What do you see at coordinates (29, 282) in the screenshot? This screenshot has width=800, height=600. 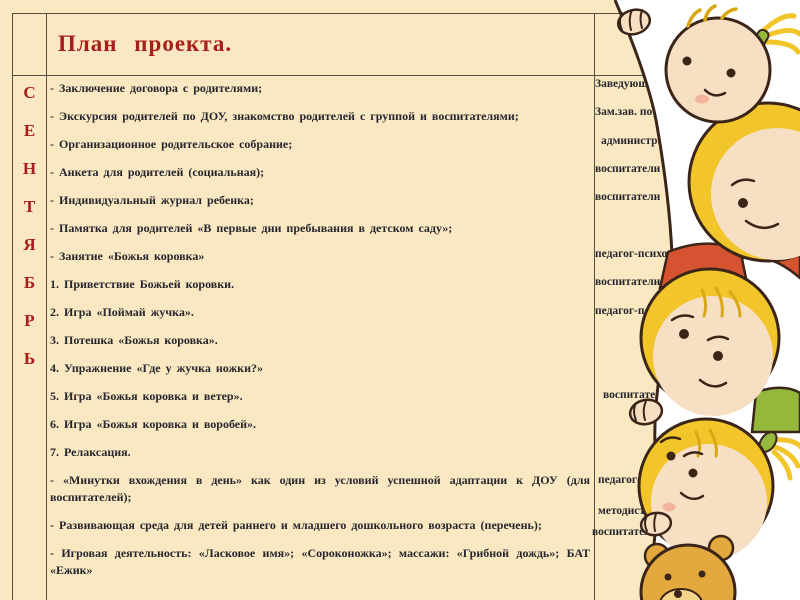 I see `month-letter: Б` at bounding box center [29, 282].